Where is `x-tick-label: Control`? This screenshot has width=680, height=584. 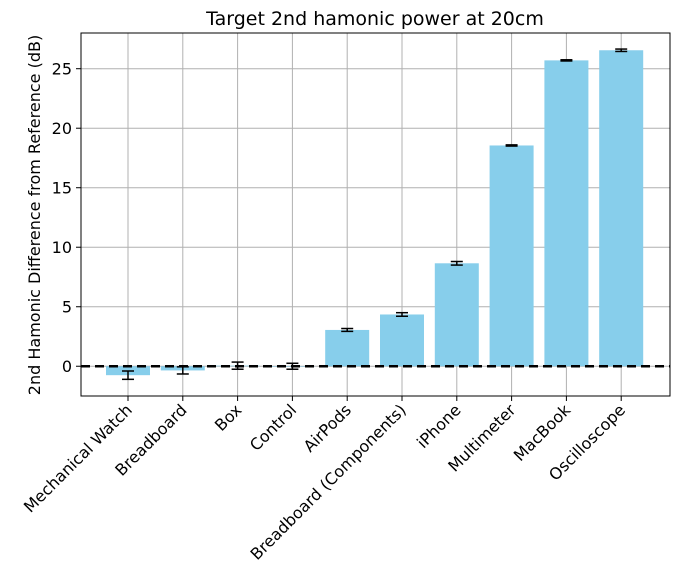
x-tick-label: Control is located at coordinates (273, 427).